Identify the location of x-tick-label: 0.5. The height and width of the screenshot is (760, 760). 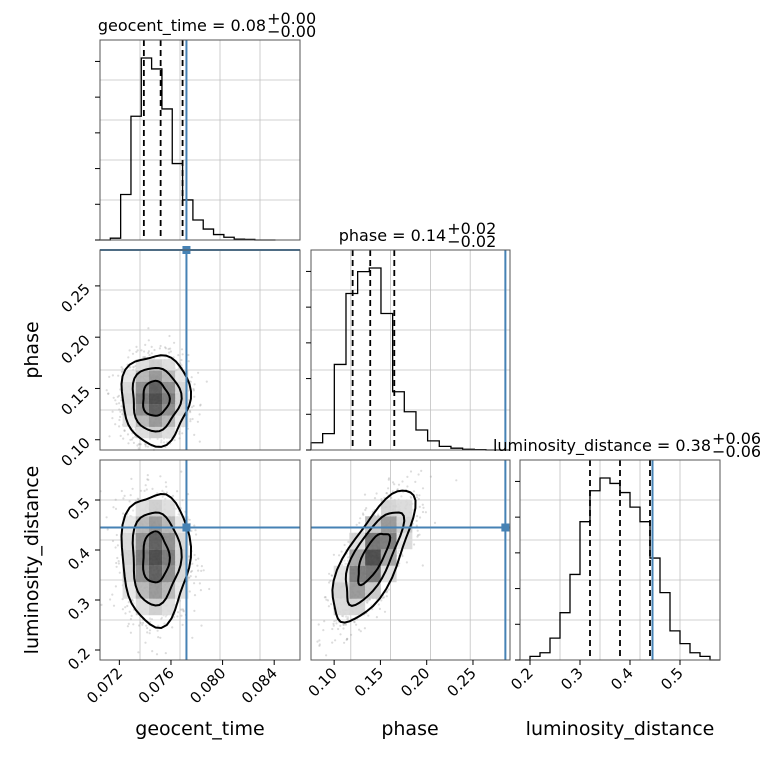
(672, 679).